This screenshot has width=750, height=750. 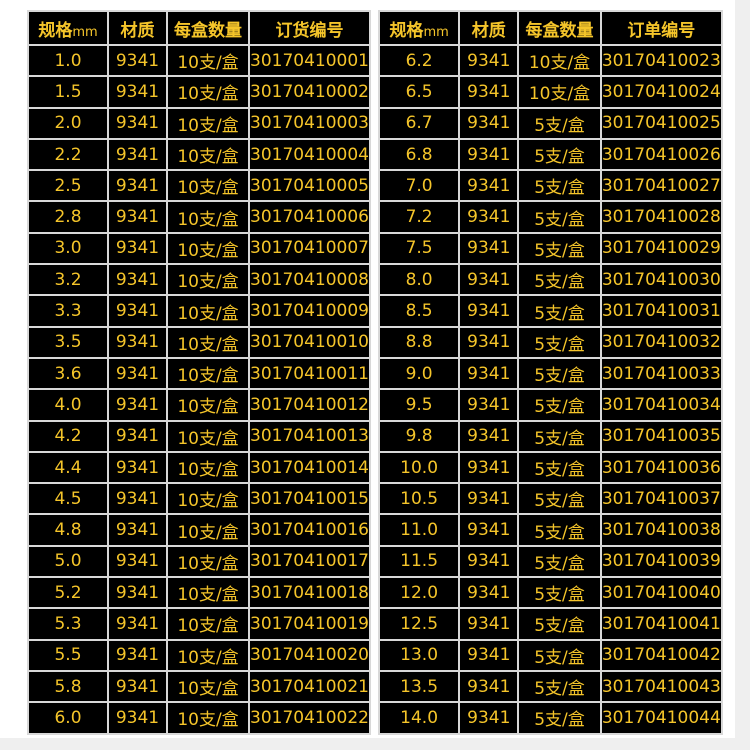 I want to click on cell-order-number: 30170410014, so click(x=309, y=467).